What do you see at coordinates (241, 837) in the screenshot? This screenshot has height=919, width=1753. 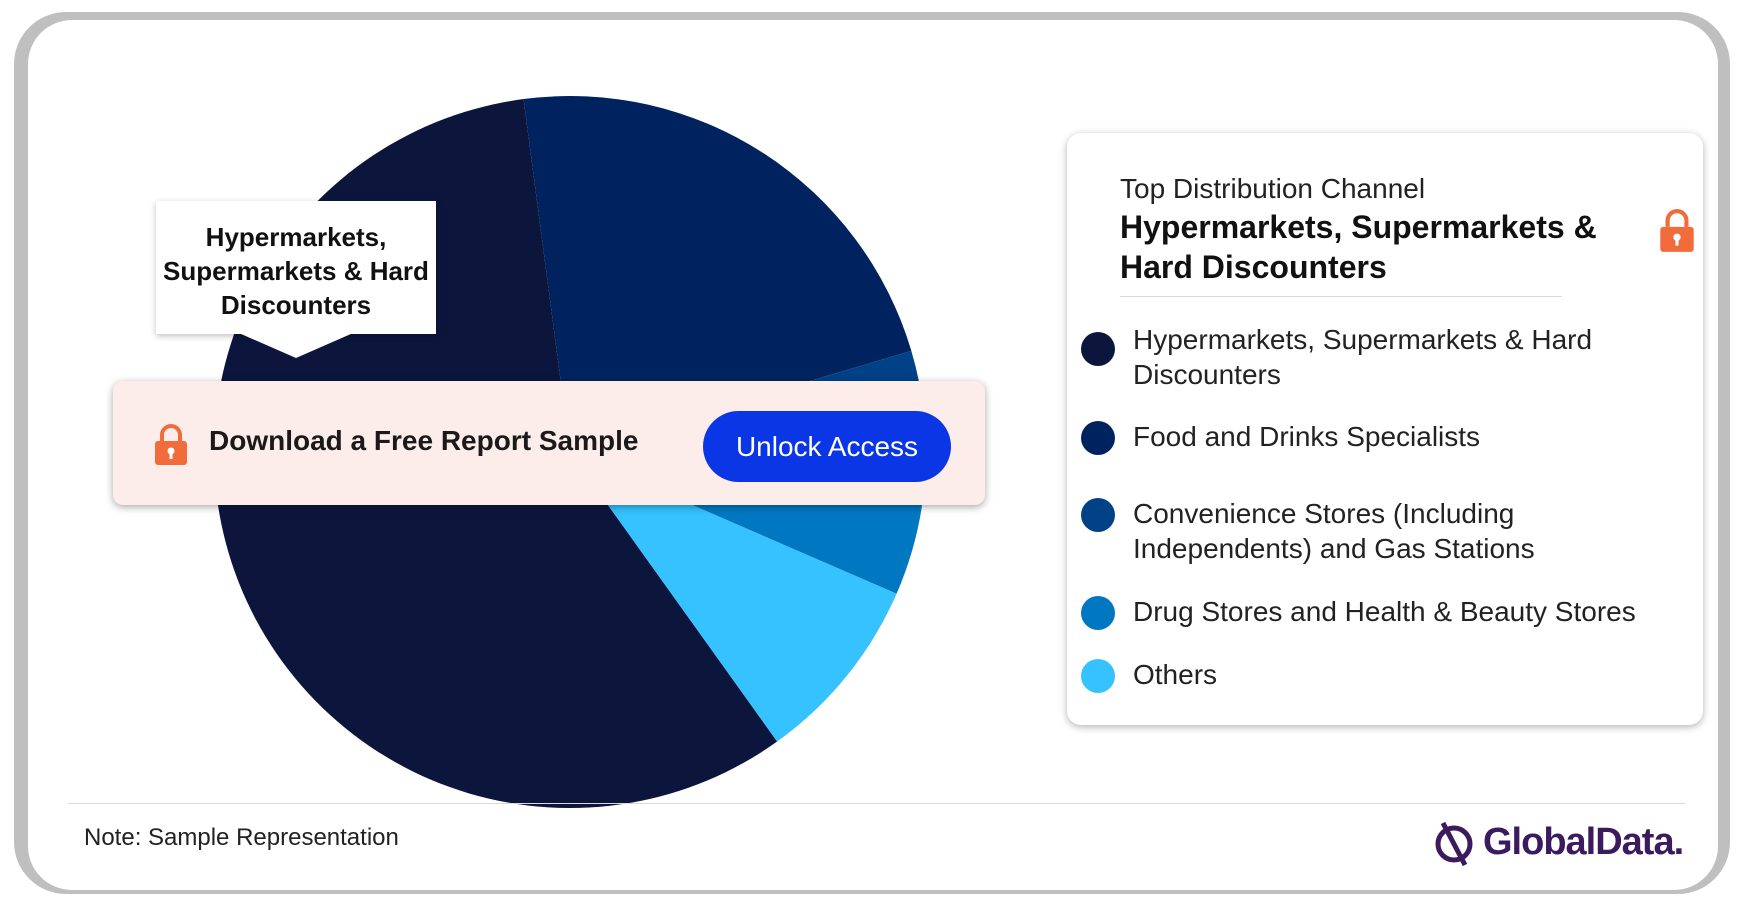 I see `footnote: Note: Sample Representation` at bounding box center [241, 837].